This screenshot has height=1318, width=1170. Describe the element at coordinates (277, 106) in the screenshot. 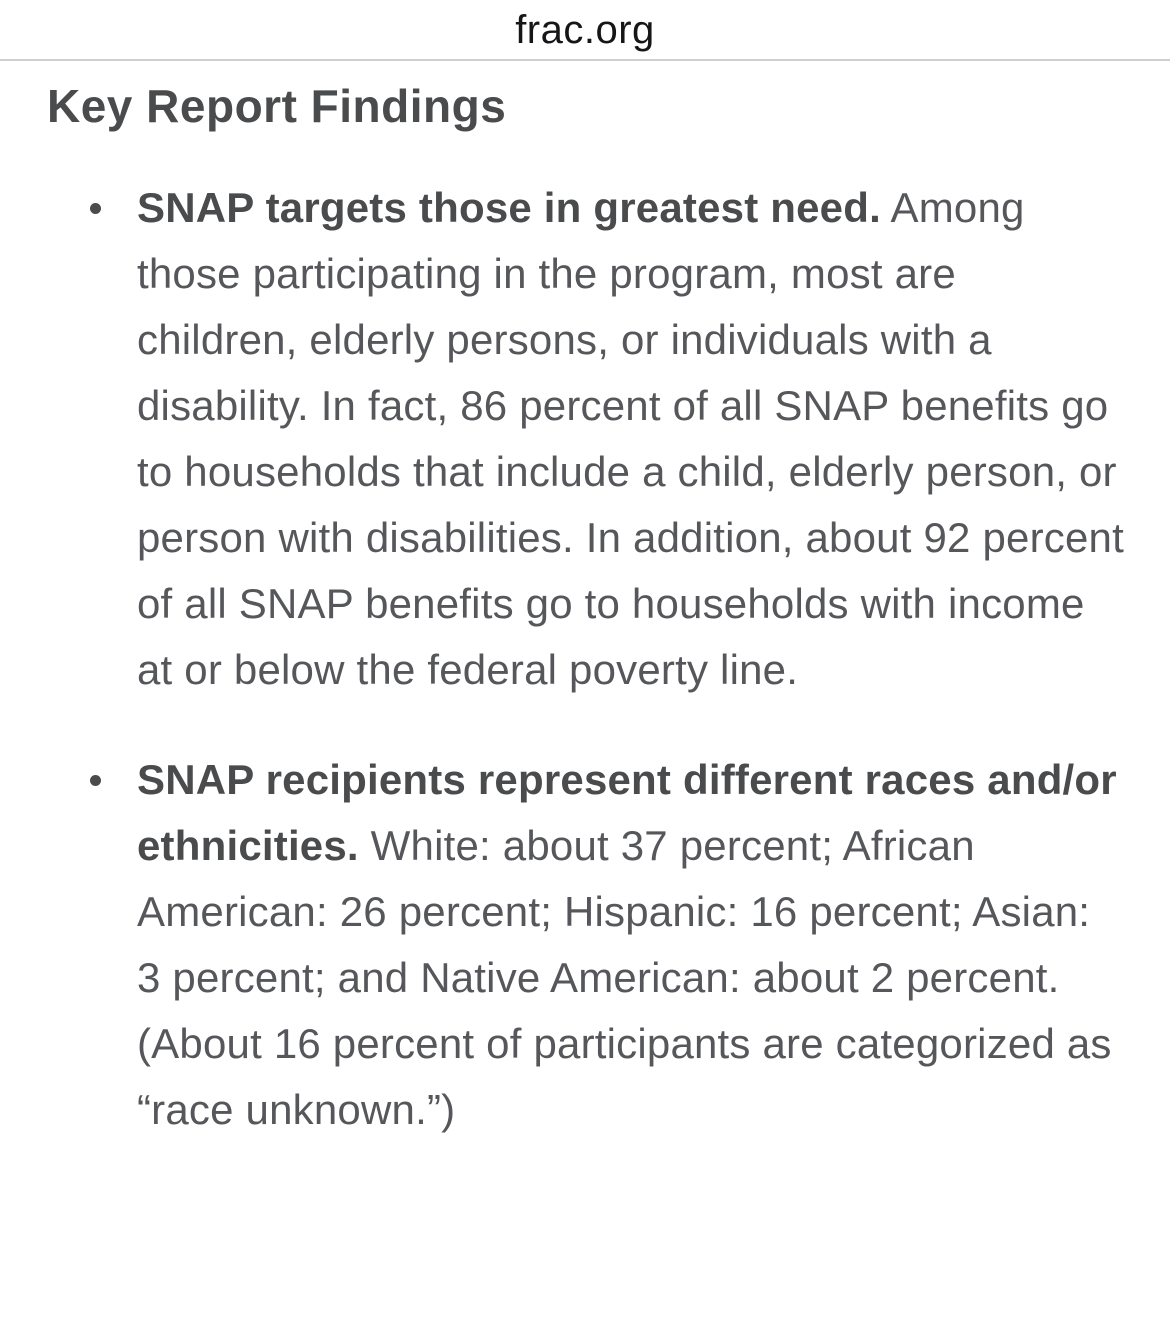

I see `page-title: Key Report Findings` at that location.